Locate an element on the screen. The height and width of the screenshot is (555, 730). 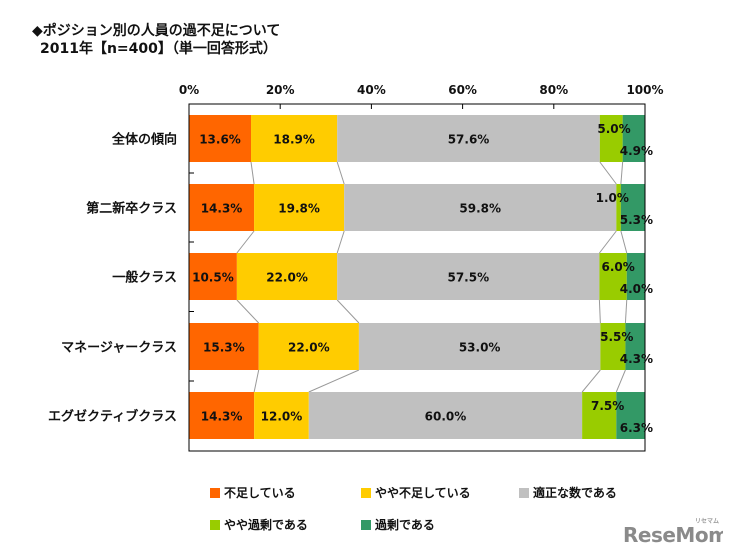
data-label: 57.5% is located at coordinates (468, 278).